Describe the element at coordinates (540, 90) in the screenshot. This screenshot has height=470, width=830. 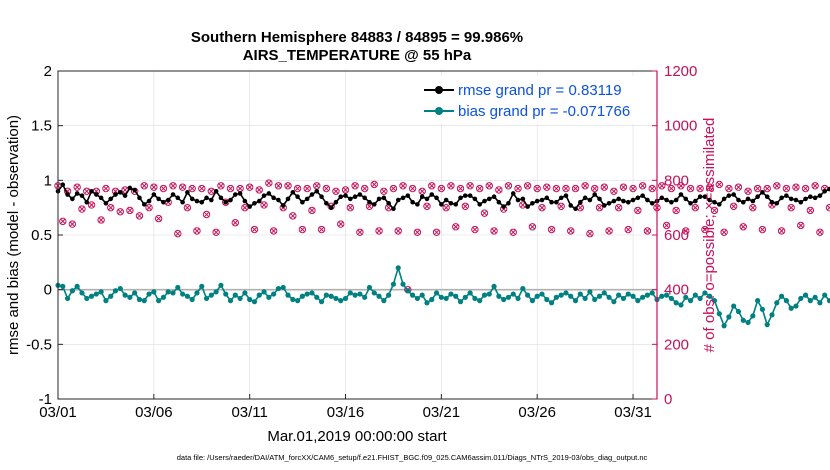
I see `legend-rmse-label: rmse grand pr = 0.83119` at that location.